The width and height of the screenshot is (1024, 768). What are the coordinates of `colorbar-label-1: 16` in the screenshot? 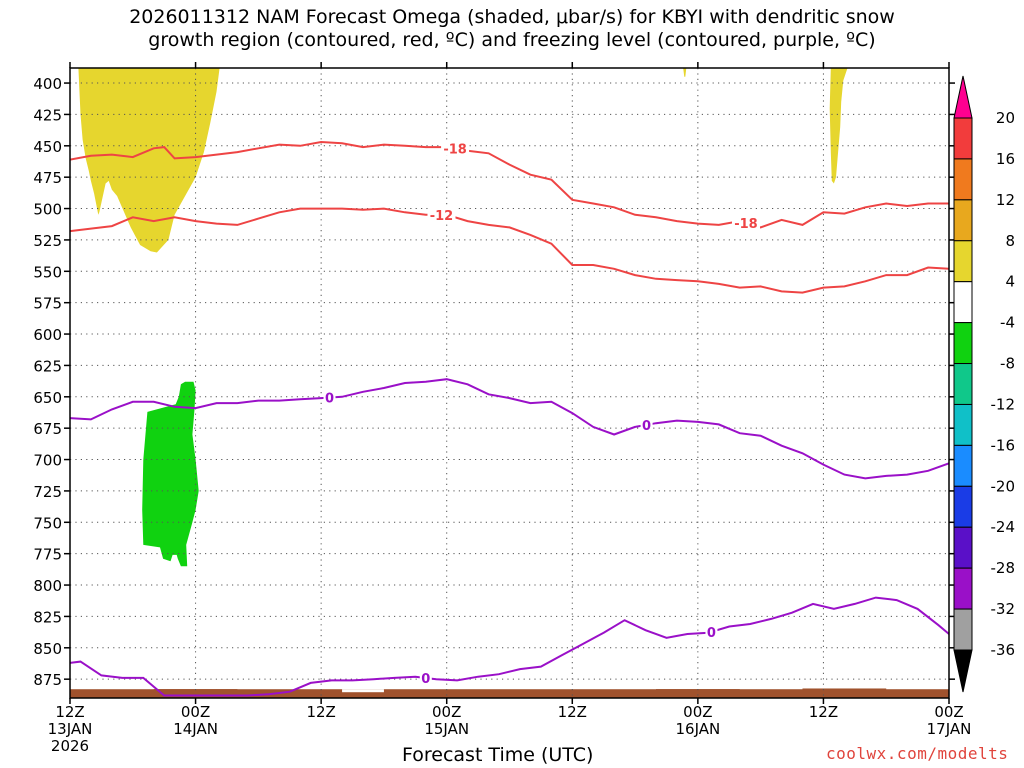 It's located at (1005, 159).